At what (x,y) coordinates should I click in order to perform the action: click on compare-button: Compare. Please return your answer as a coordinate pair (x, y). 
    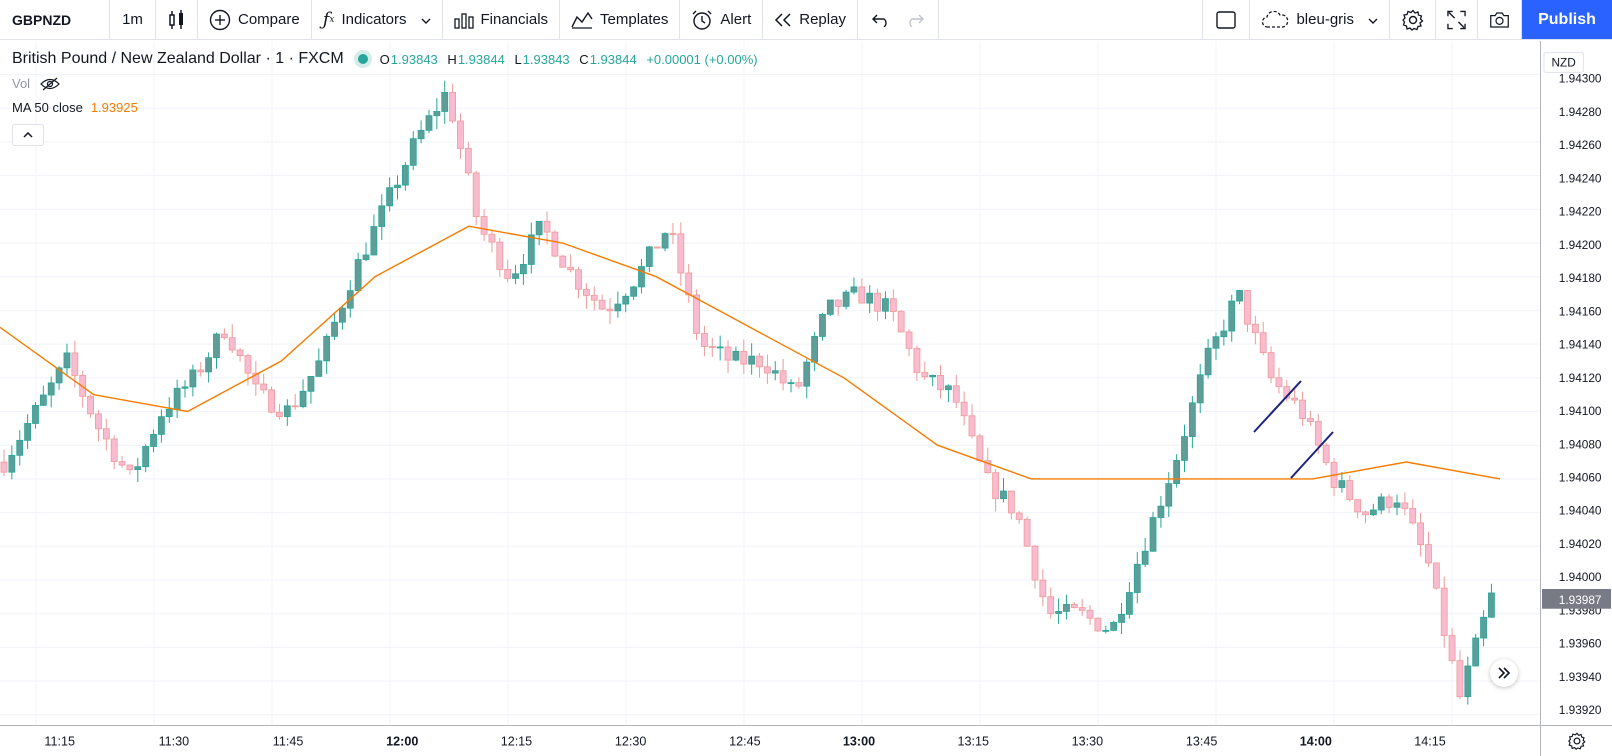
    Looking at the image, I should click on (255, 19).